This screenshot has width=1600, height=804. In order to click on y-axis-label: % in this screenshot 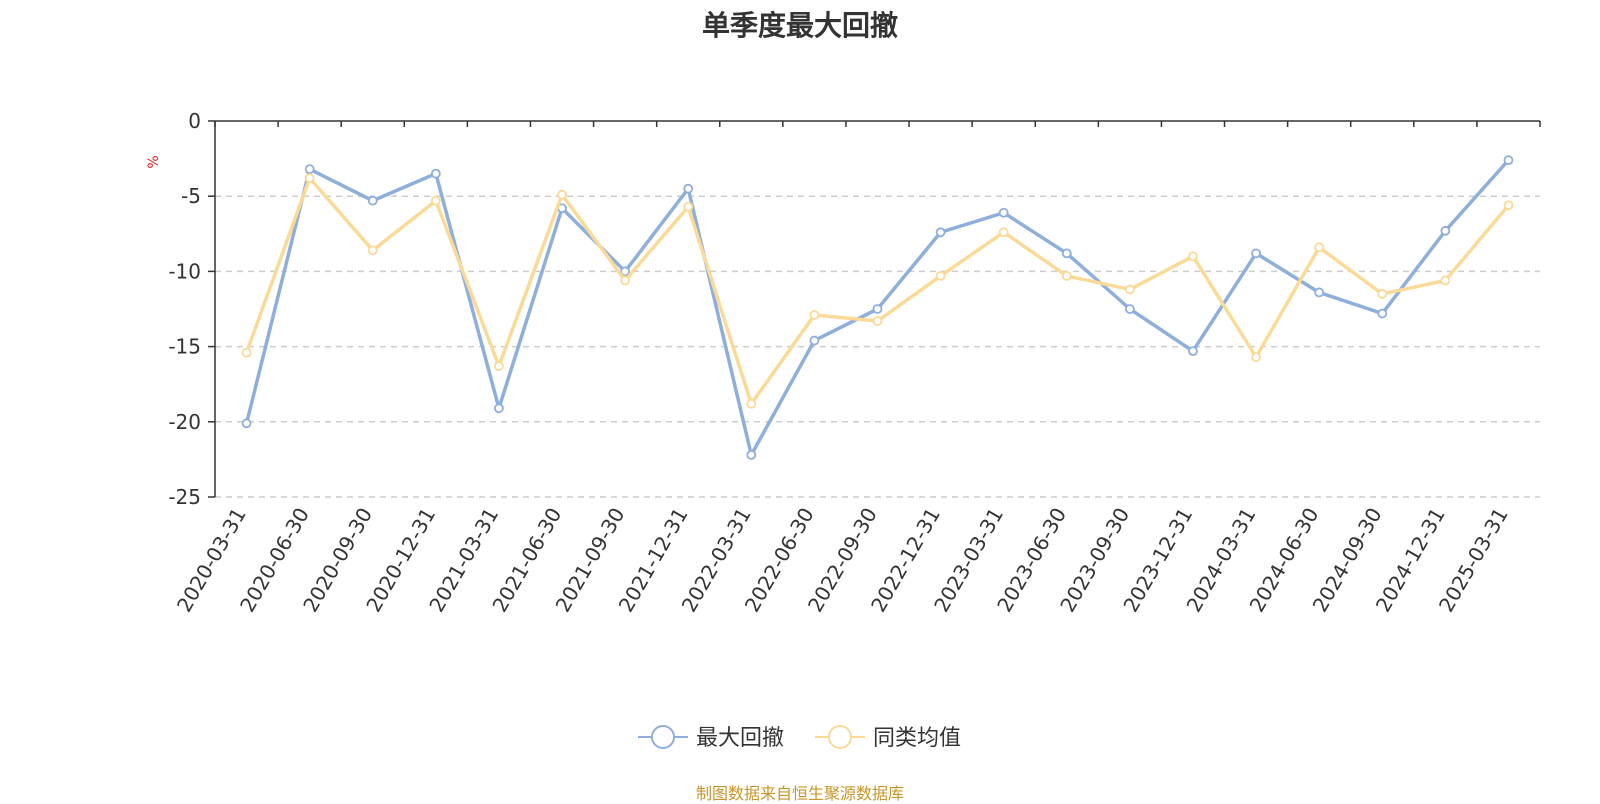, I will do `click(154, 161)`.